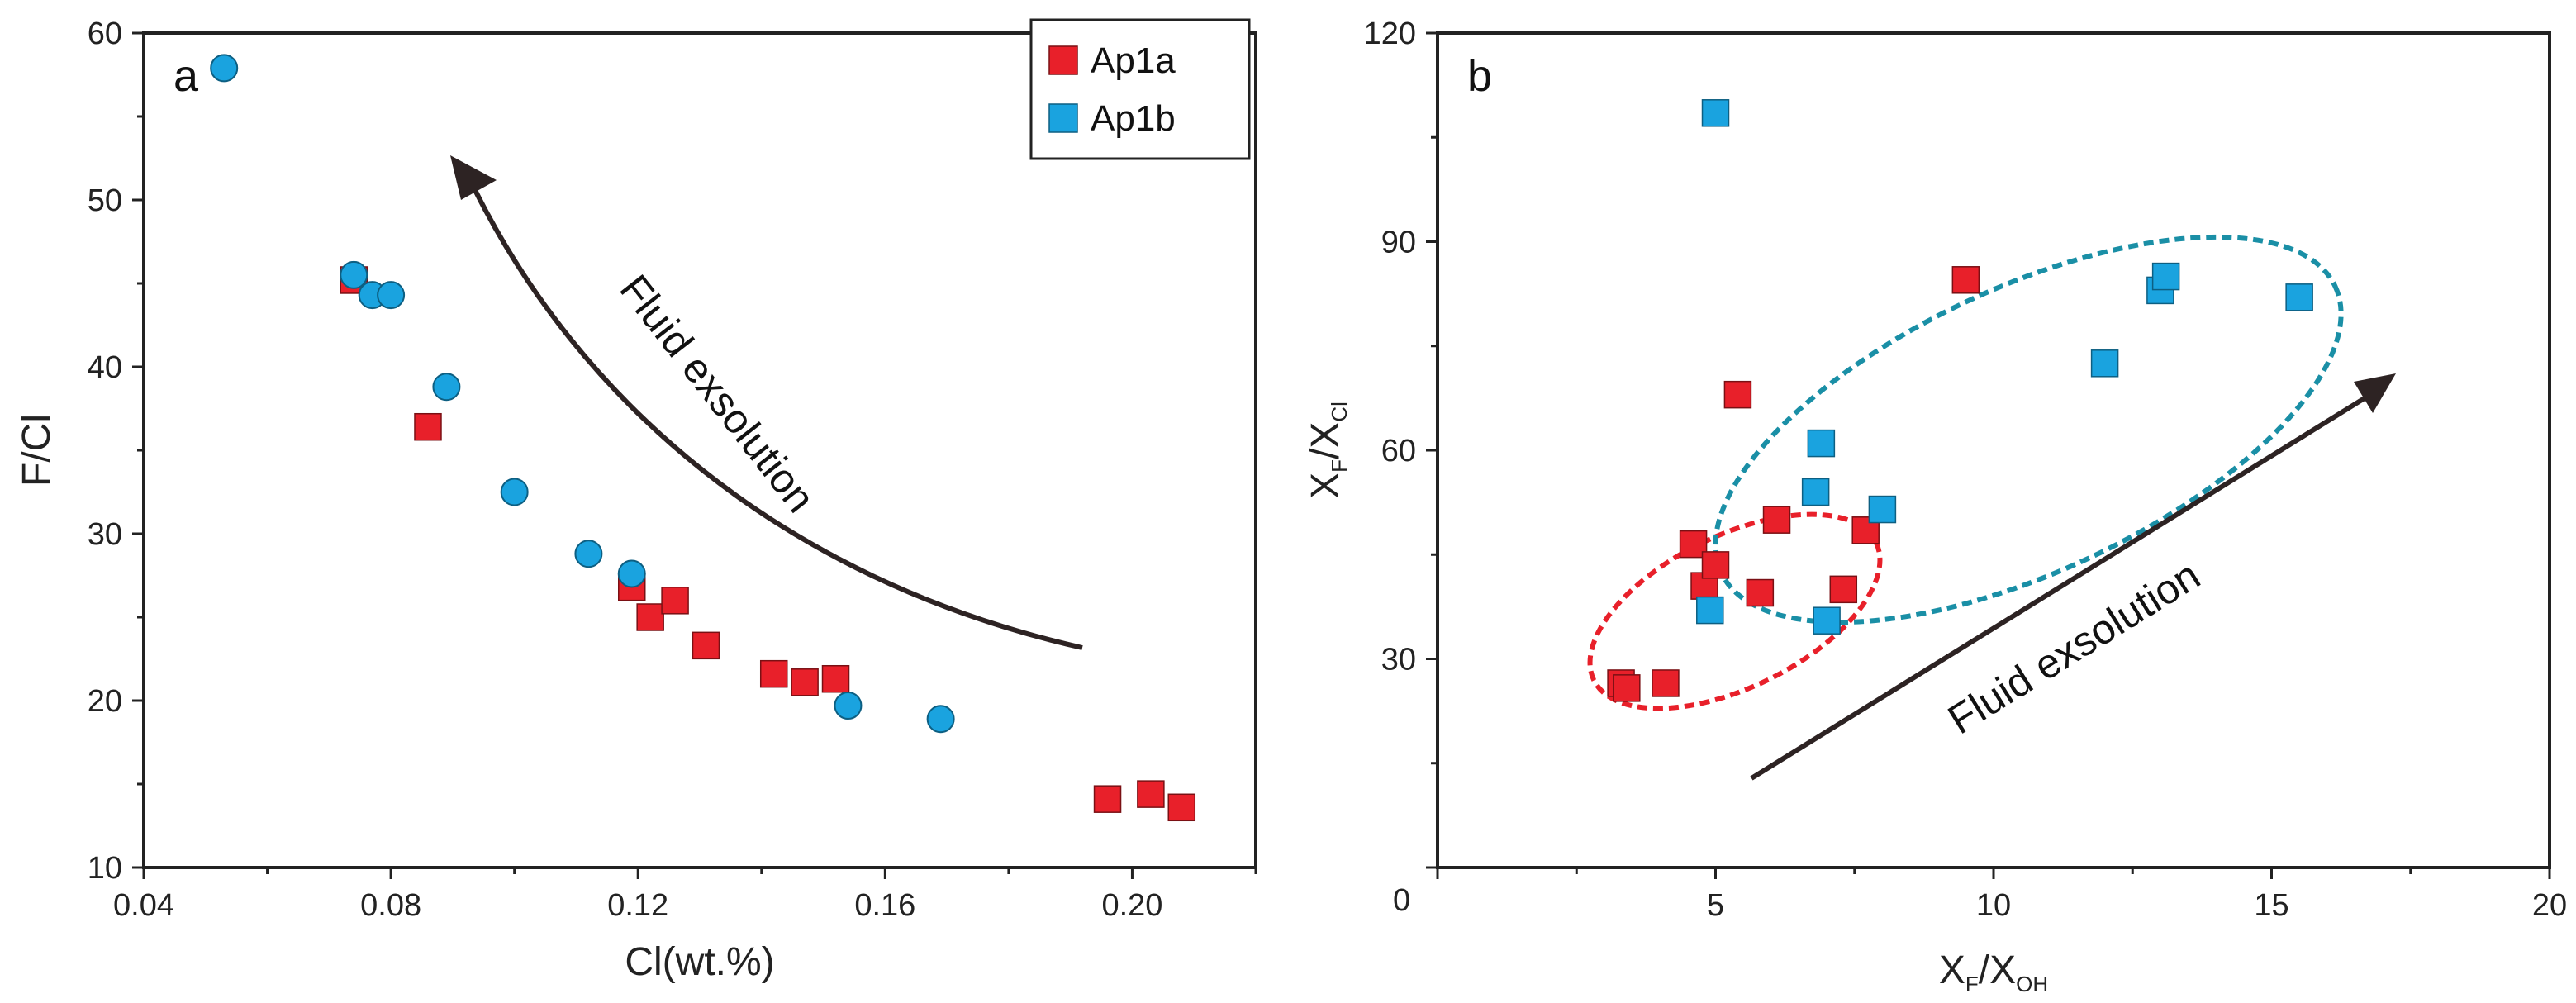 Image resolution: width=2576 pixels, height=1003 pixels. What do you see at coordinates (1993, 972) in the screenshot?
I see `panel-b-x-axis-label: XF/XOH` at bounding box center [1993, 972].